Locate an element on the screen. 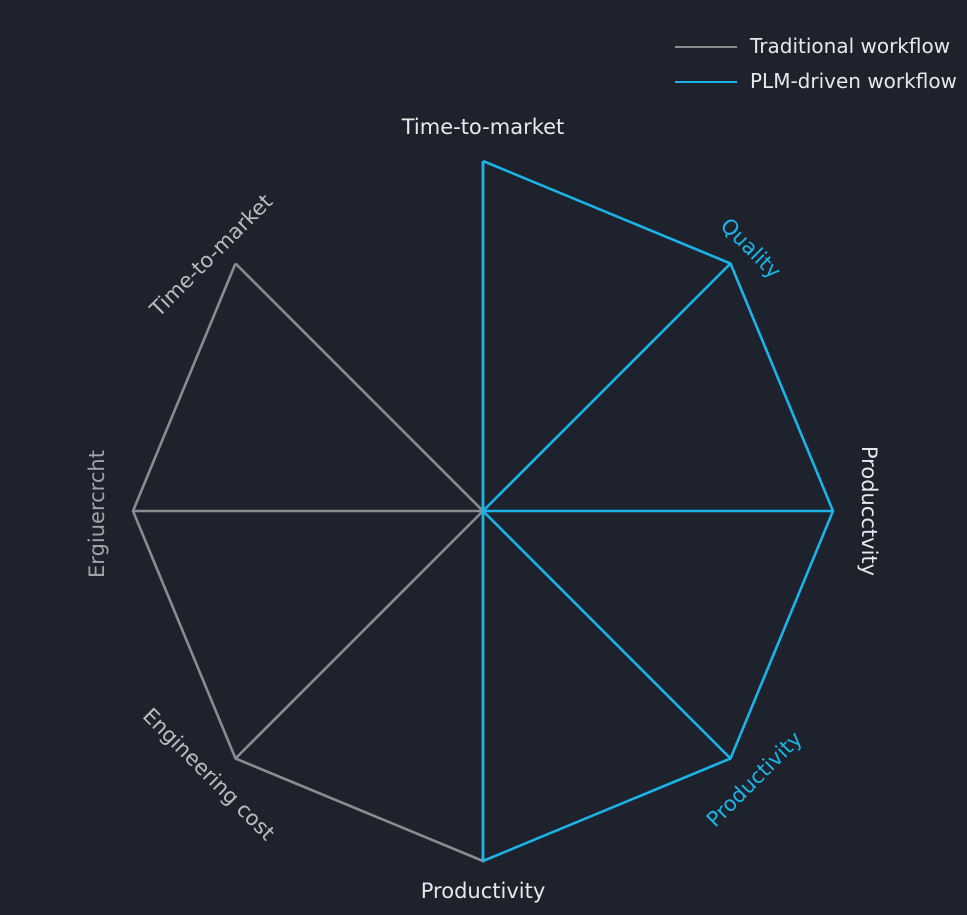 This screenshot has height=915, width=967. legend: Traditional workflow PLM-driven workflow is located at coordinates (812, 69).